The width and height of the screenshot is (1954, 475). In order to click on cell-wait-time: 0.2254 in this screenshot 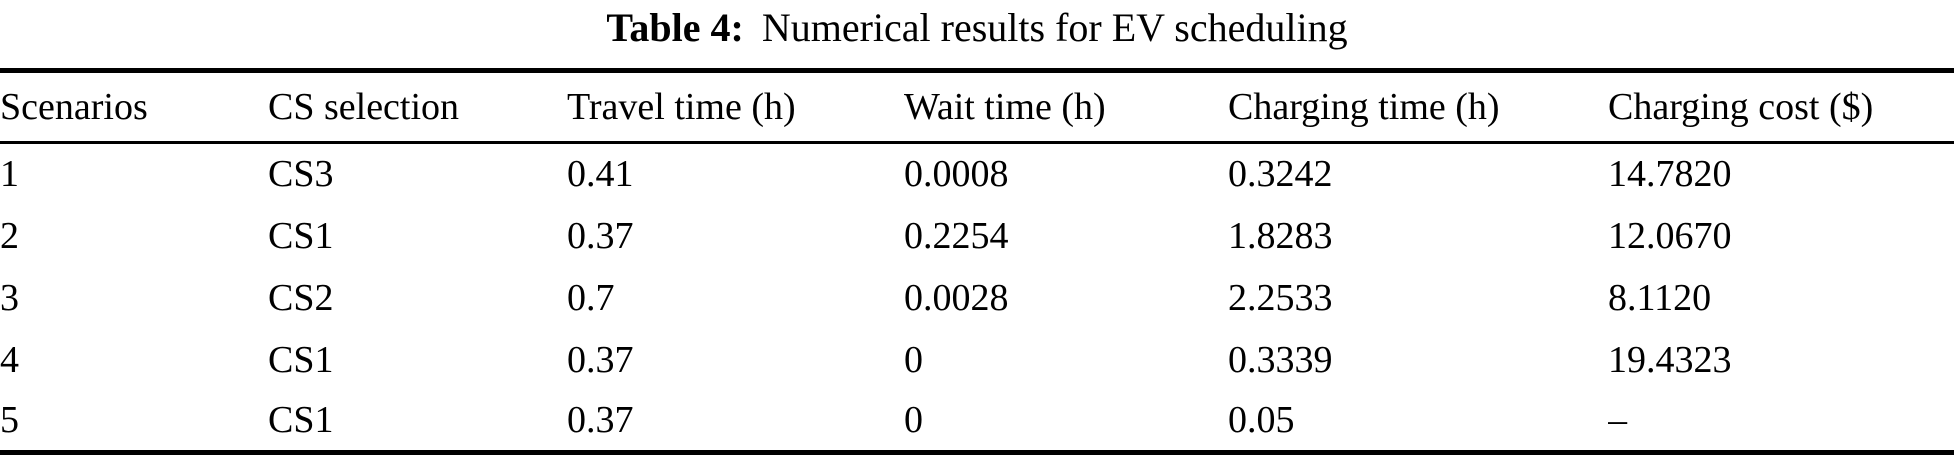, I will do `click(956, 235)`.